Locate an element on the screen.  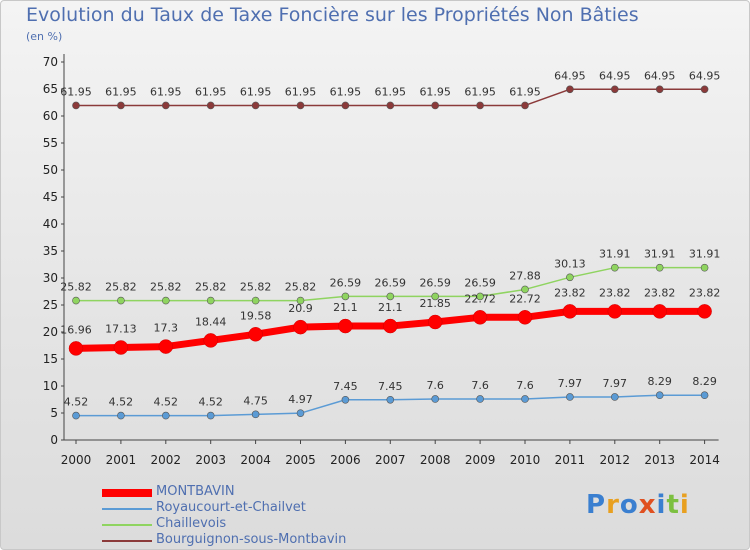
legend-label: Royaucourt-et-Chailvet is located at coordinates (231, 507).